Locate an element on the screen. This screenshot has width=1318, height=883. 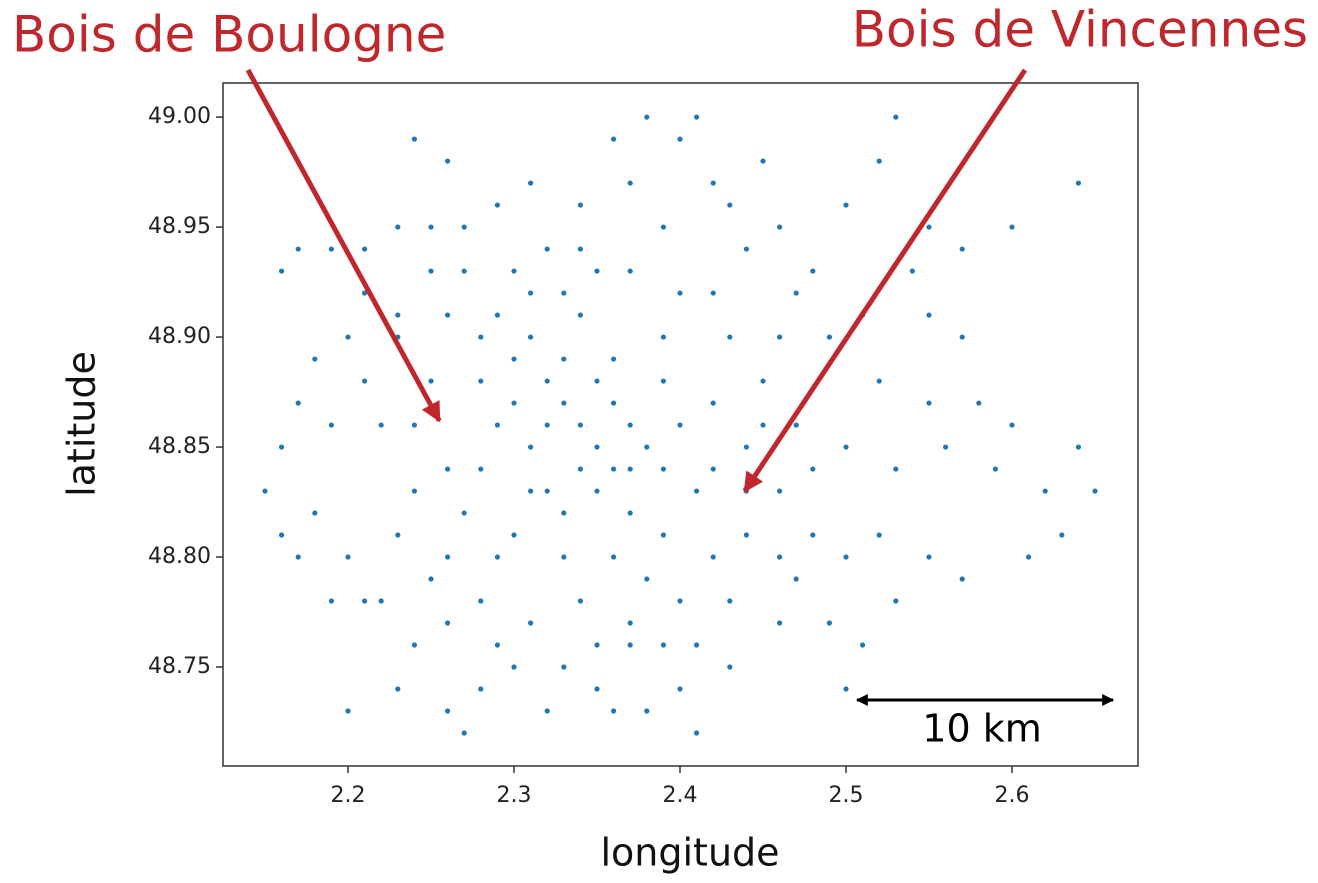
x-tick-label: 2.4 is located at coordinates (680, 795).